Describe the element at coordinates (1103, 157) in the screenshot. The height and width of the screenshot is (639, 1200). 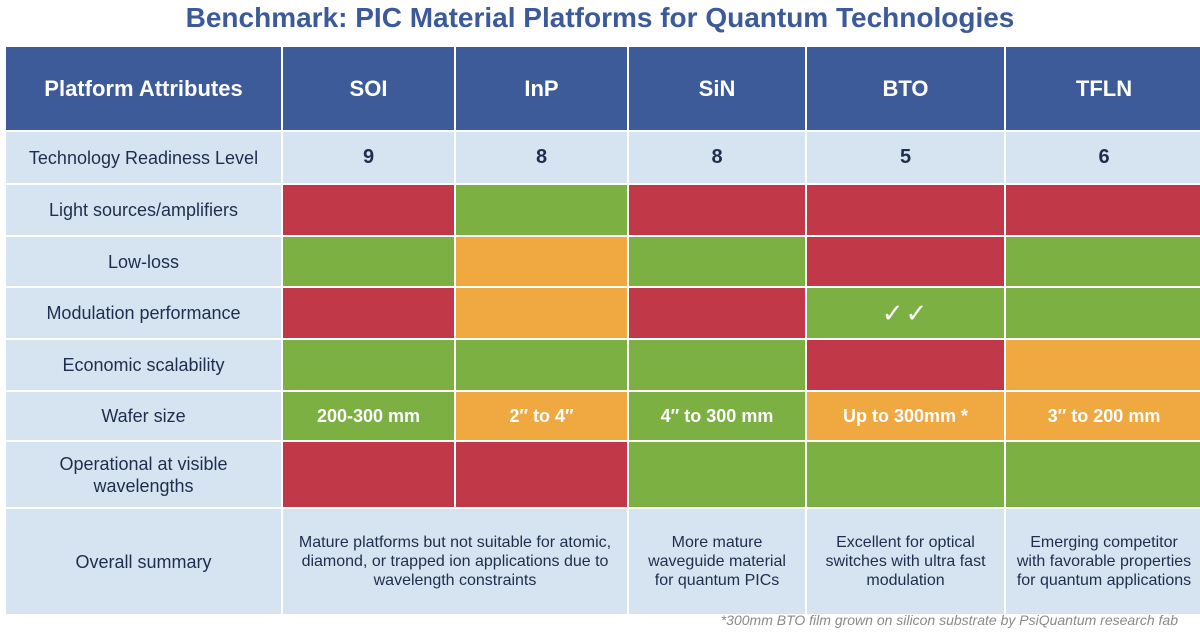
I see `trl-tfln: 6` at that location.